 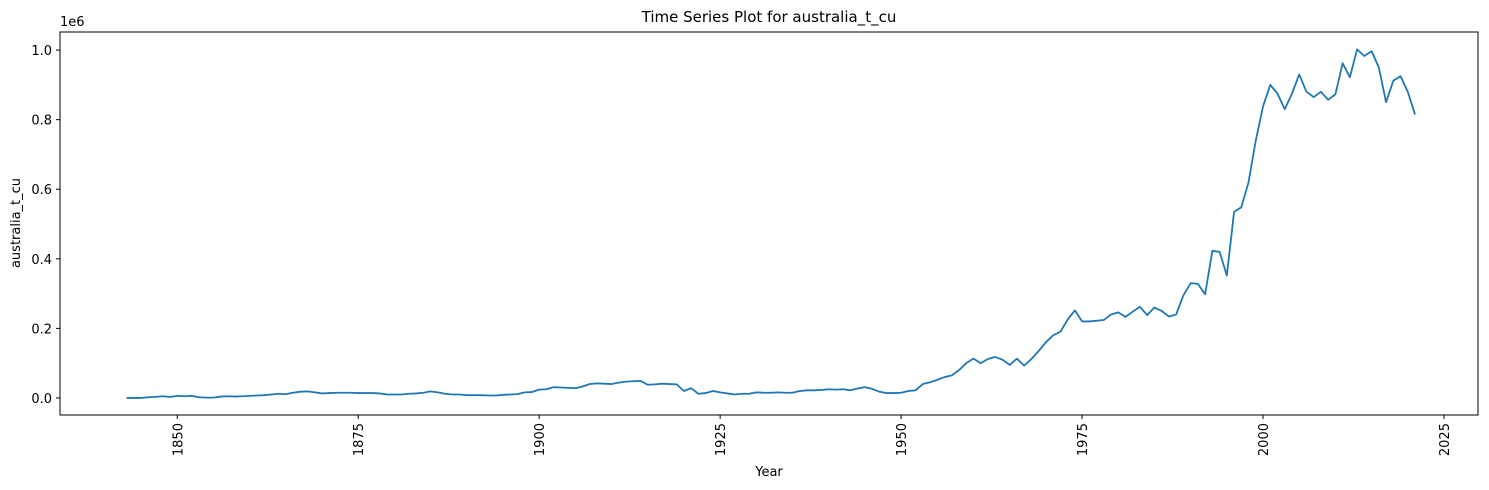 What do you see at coordinates (178, 439) in the screenshot?
I see `x-tick-label: 1850` at bounding box center [178, 439].